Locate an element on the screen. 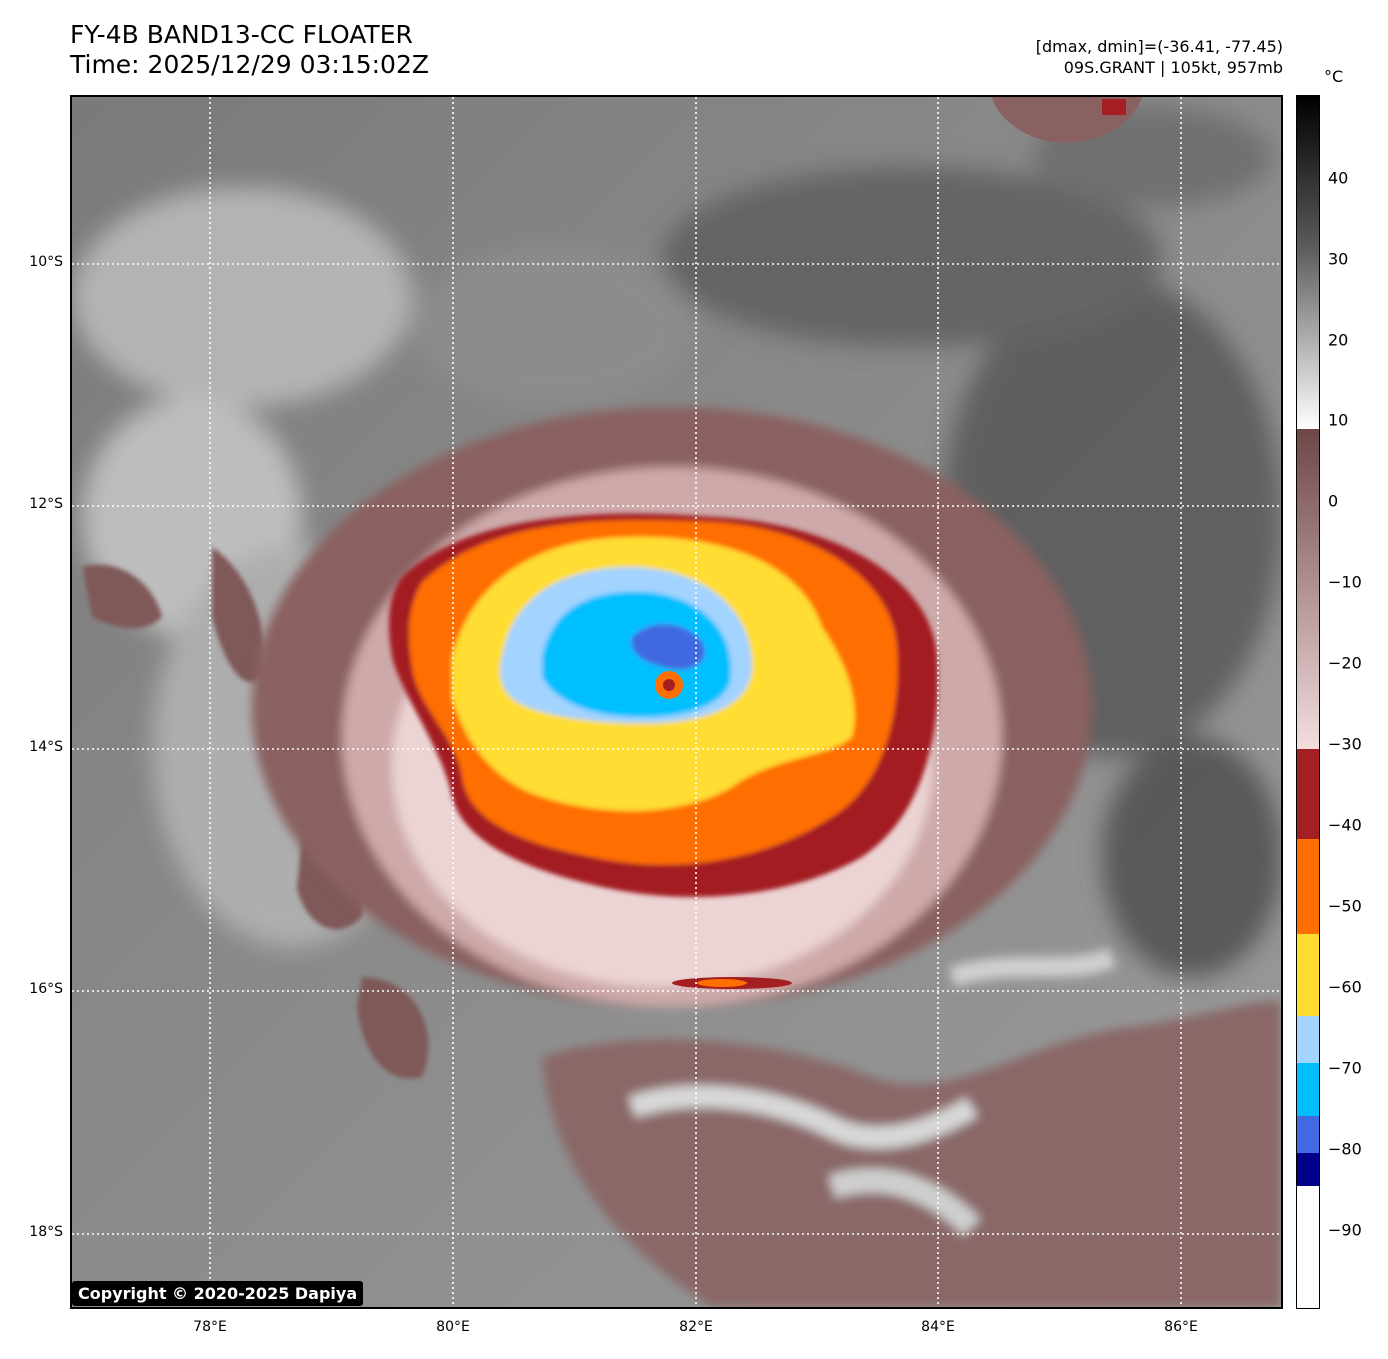 The image size is (1388, 1359). colorbar-tick-label: −40 is located at coordinates (1345, 825).